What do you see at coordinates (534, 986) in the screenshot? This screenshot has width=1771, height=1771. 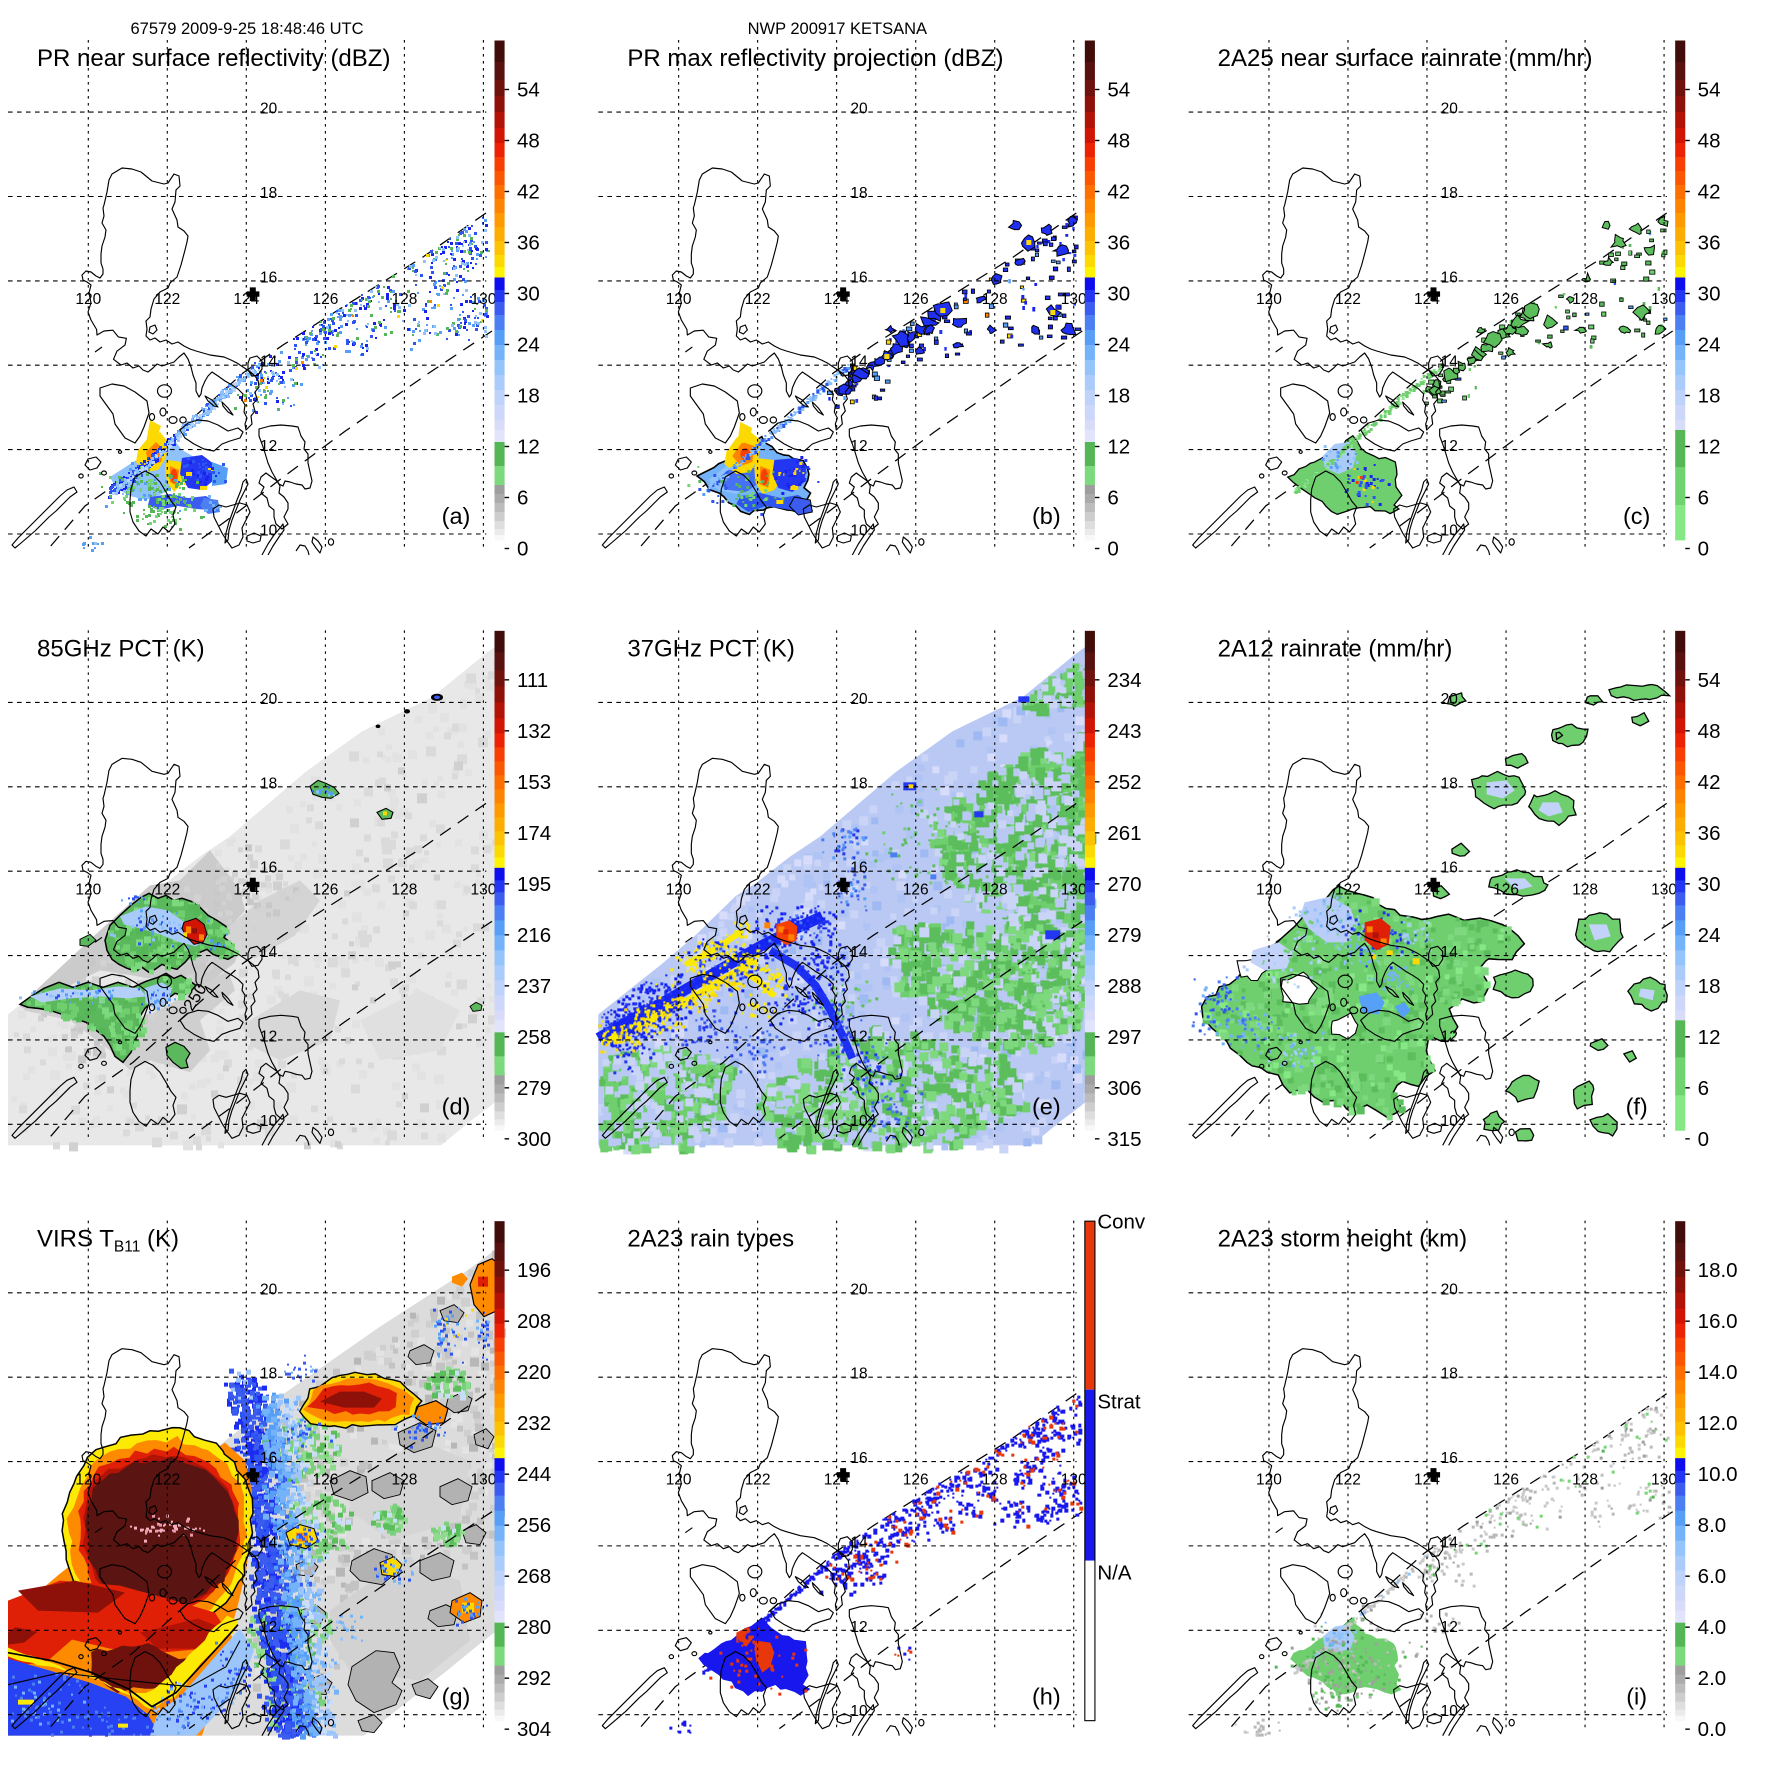 I see `svg-text: 237` at bounding box center [534, 986].